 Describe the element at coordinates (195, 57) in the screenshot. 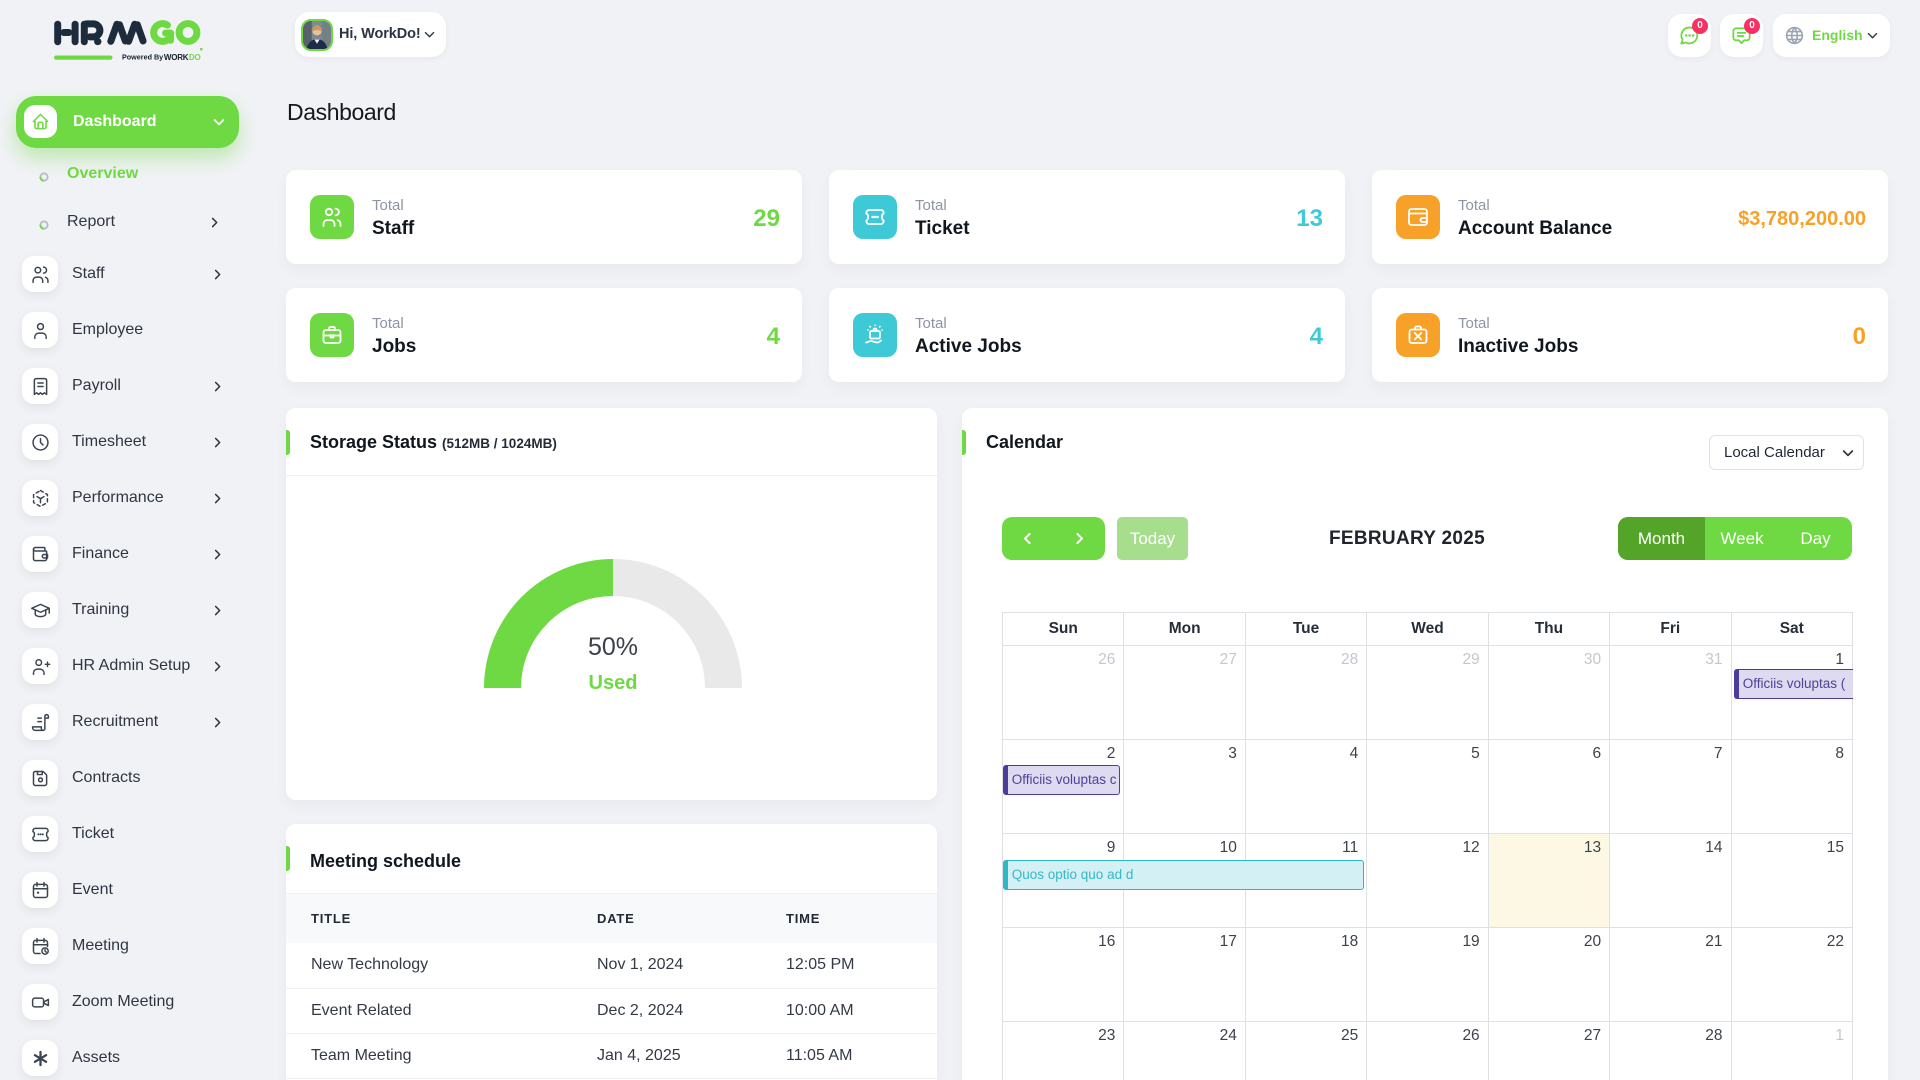

I see `svg-text: DO` at that location.